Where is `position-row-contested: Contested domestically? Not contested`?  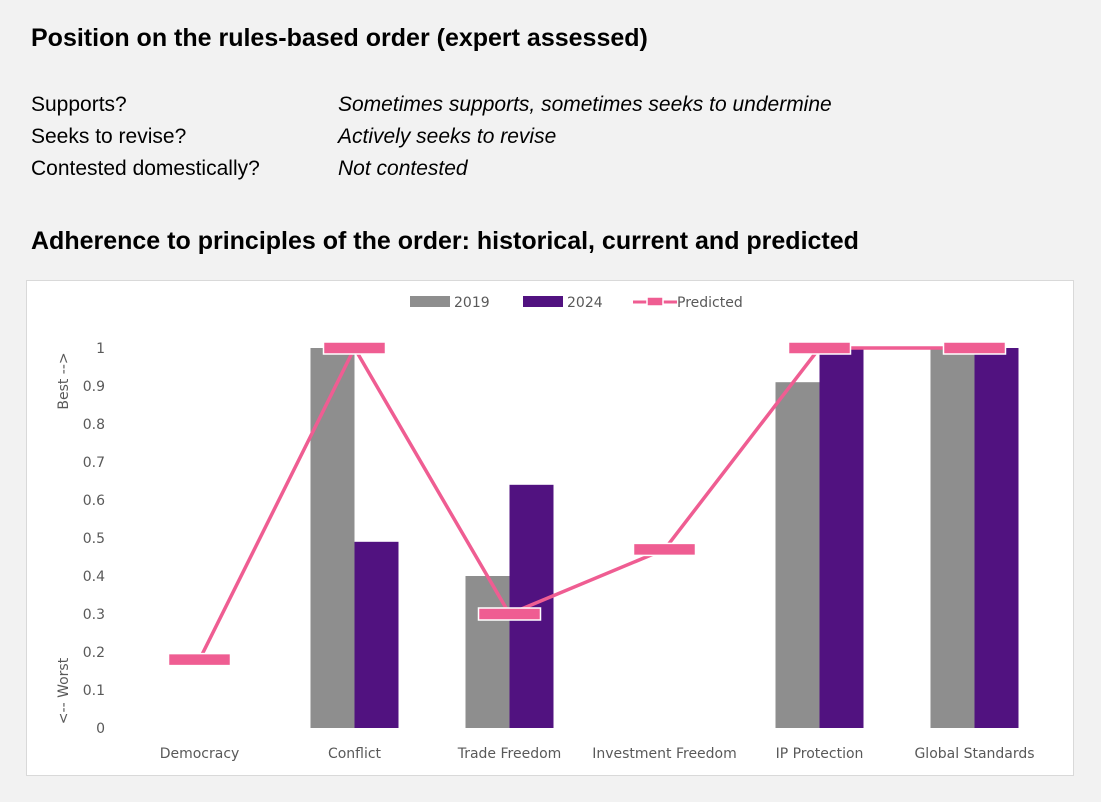 position-row-contested: Contested domestically? Not contested is located at coordinates (531, 173).